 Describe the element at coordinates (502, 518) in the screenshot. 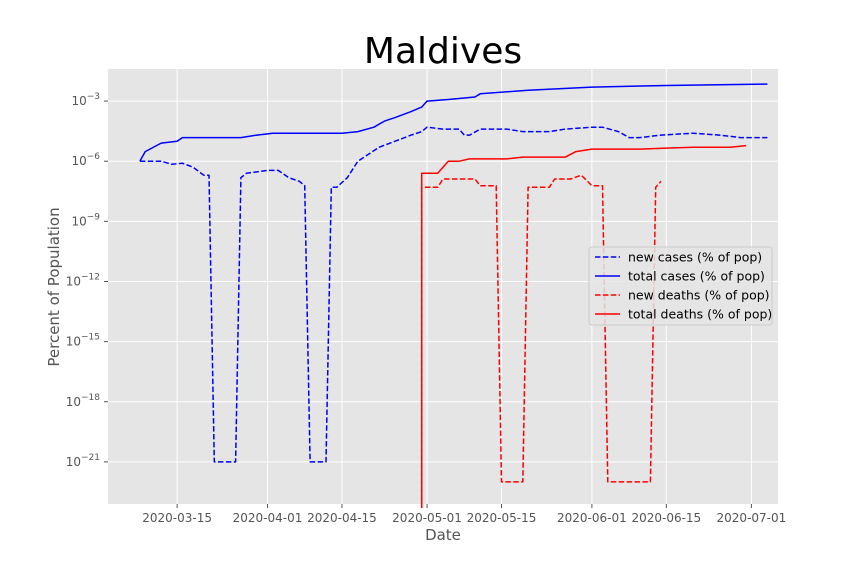

I see `x-tick-label: 2020-05-15` at that location.